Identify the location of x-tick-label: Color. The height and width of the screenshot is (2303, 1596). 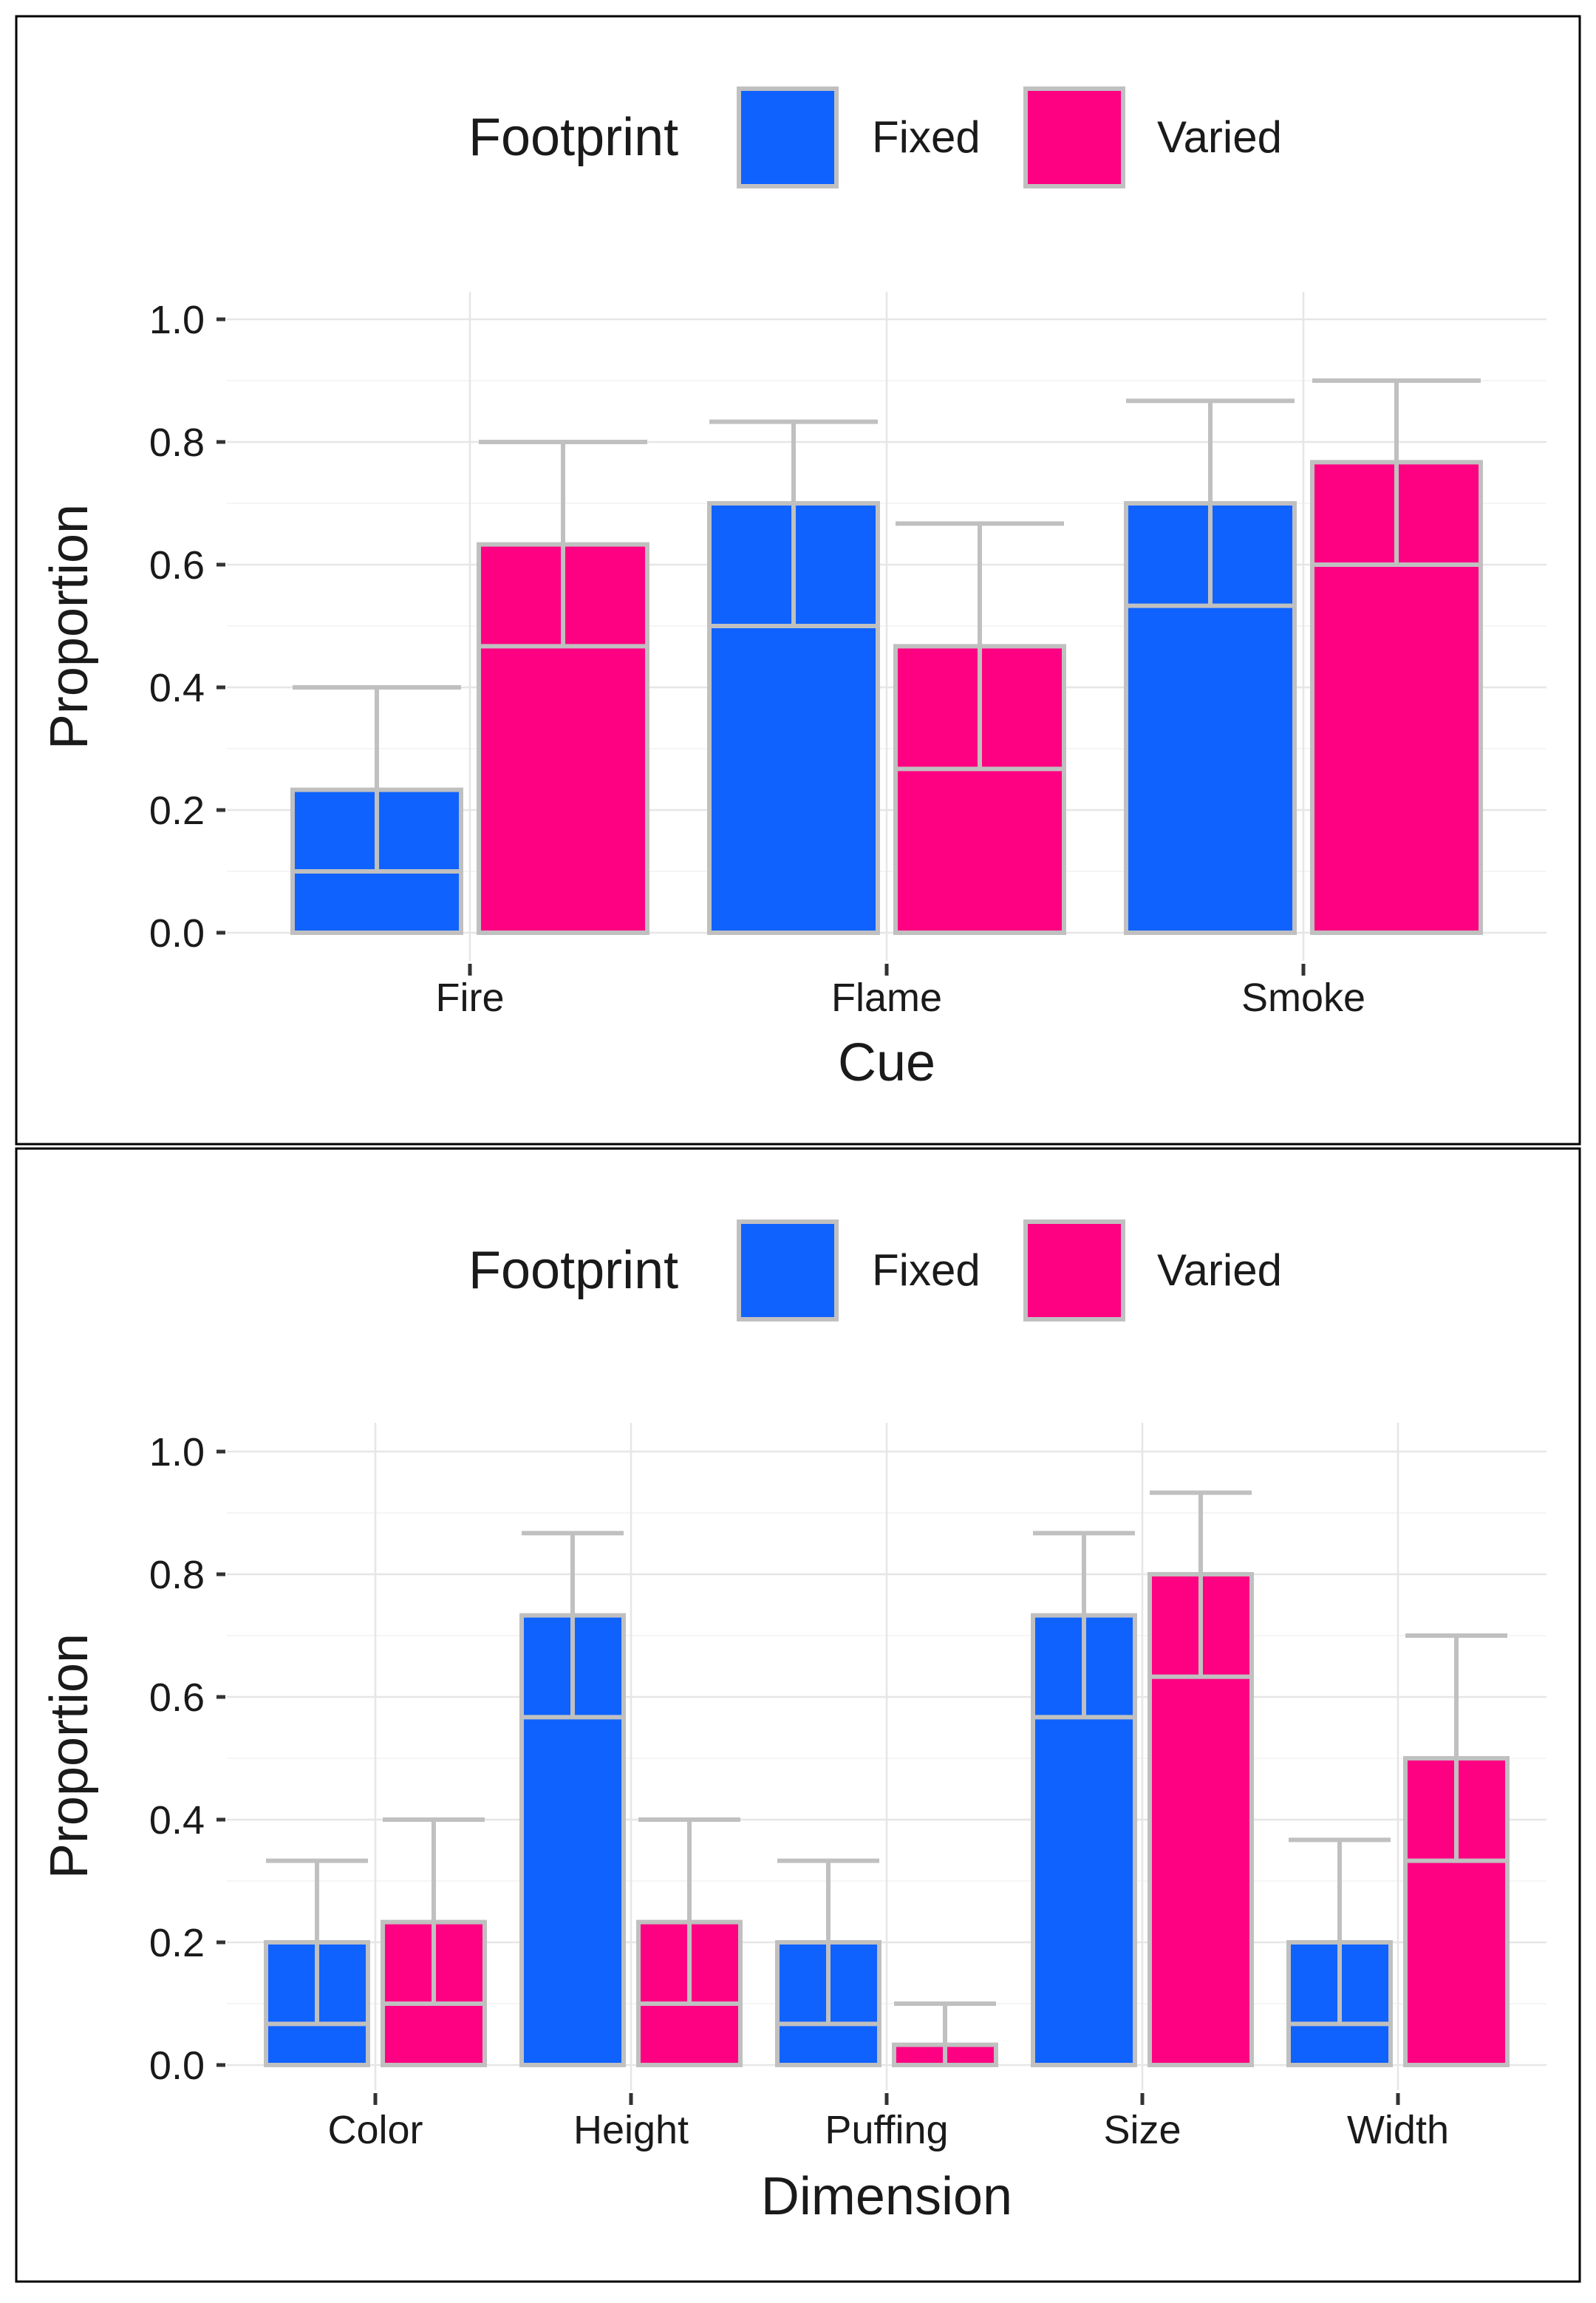
(375, 2130).